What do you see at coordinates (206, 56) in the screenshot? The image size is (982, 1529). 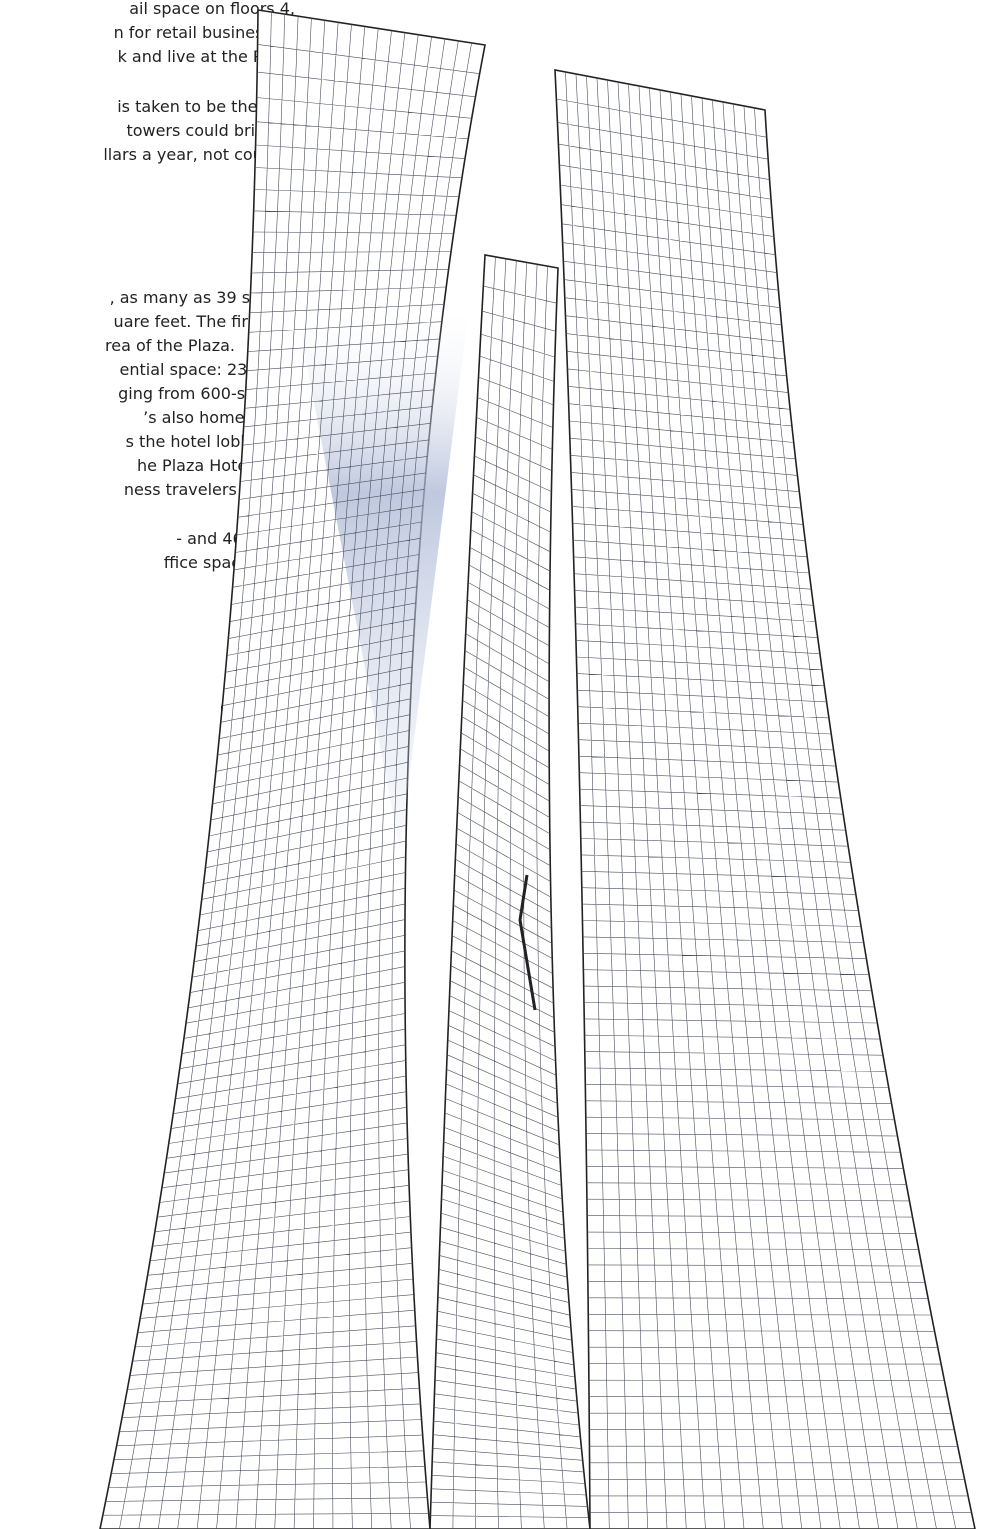 I see `body-text-line: k and live at the Plaza` at bounding box center [206, 56].